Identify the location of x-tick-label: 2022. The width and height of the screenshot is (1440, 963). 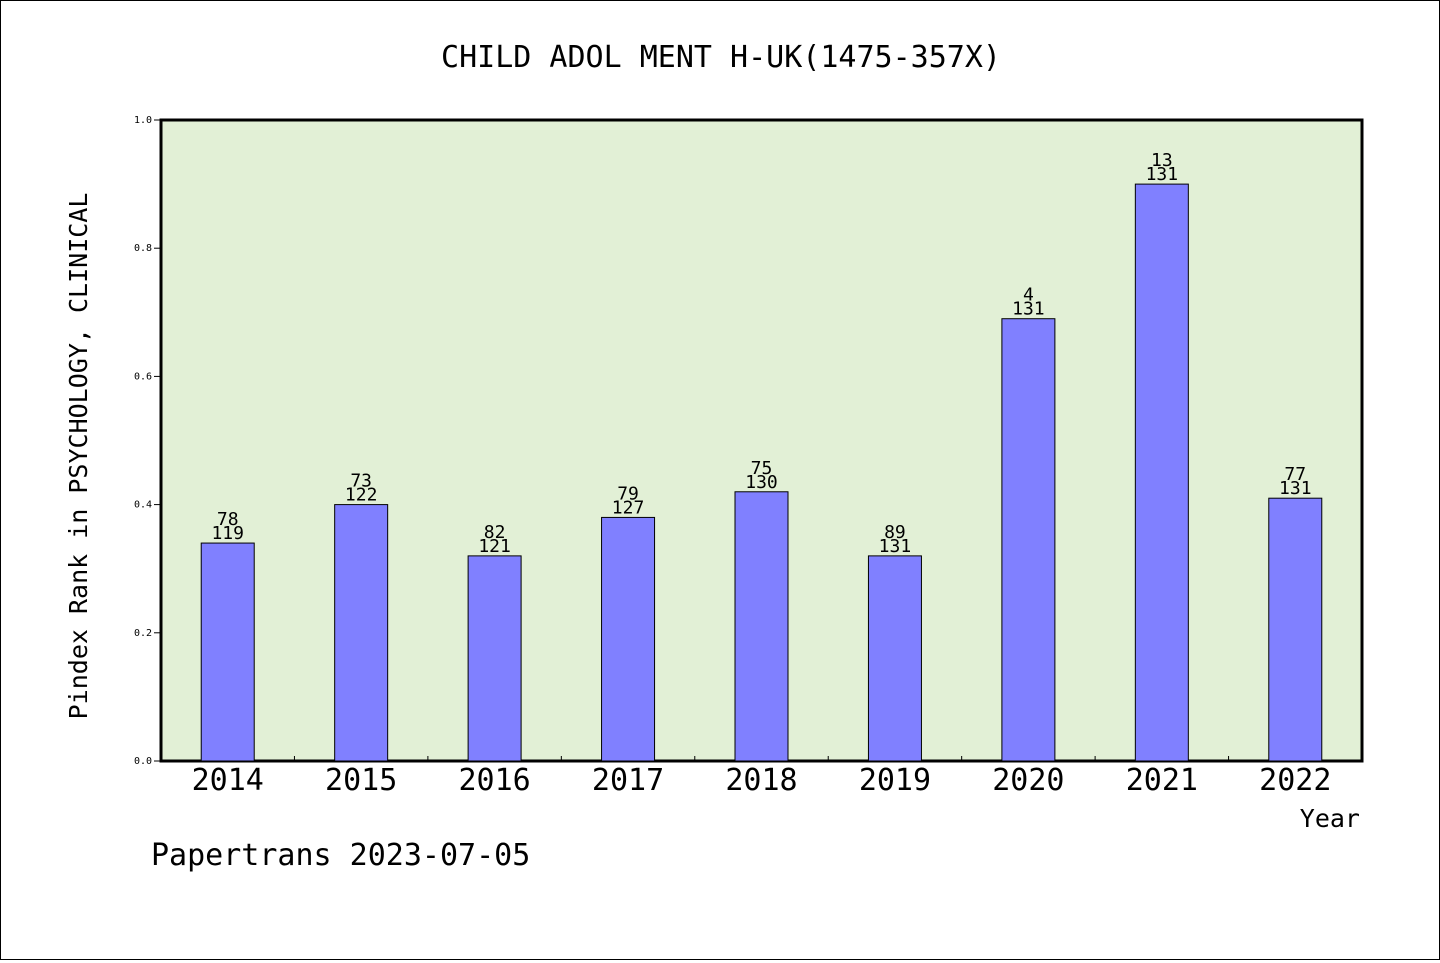
(1295, 780).